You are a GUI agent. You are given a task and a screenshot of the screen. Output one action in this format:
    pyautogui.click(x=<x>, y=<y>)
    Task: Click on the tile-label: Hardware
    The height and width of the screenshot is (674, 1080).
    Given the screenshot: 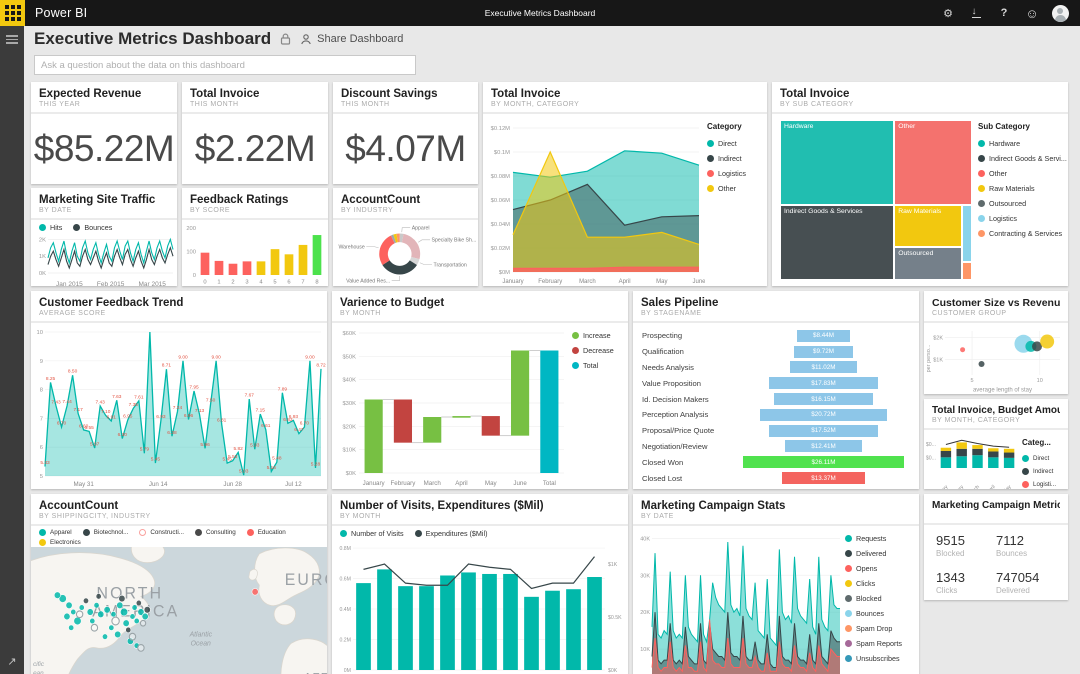 What is the action you would take?
    pyautogui.click(x=799, y=126)
    